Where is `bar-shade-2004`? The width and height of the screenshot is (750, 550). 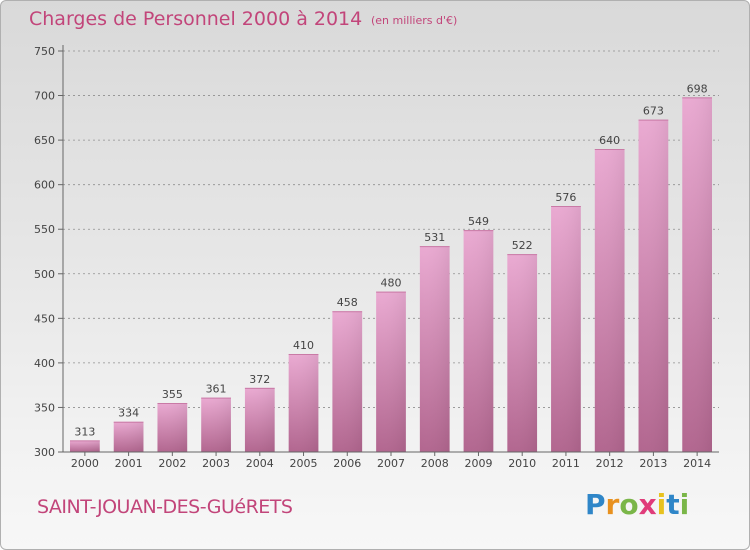 bar-shade-2004 is located at coordinates (259, 419).